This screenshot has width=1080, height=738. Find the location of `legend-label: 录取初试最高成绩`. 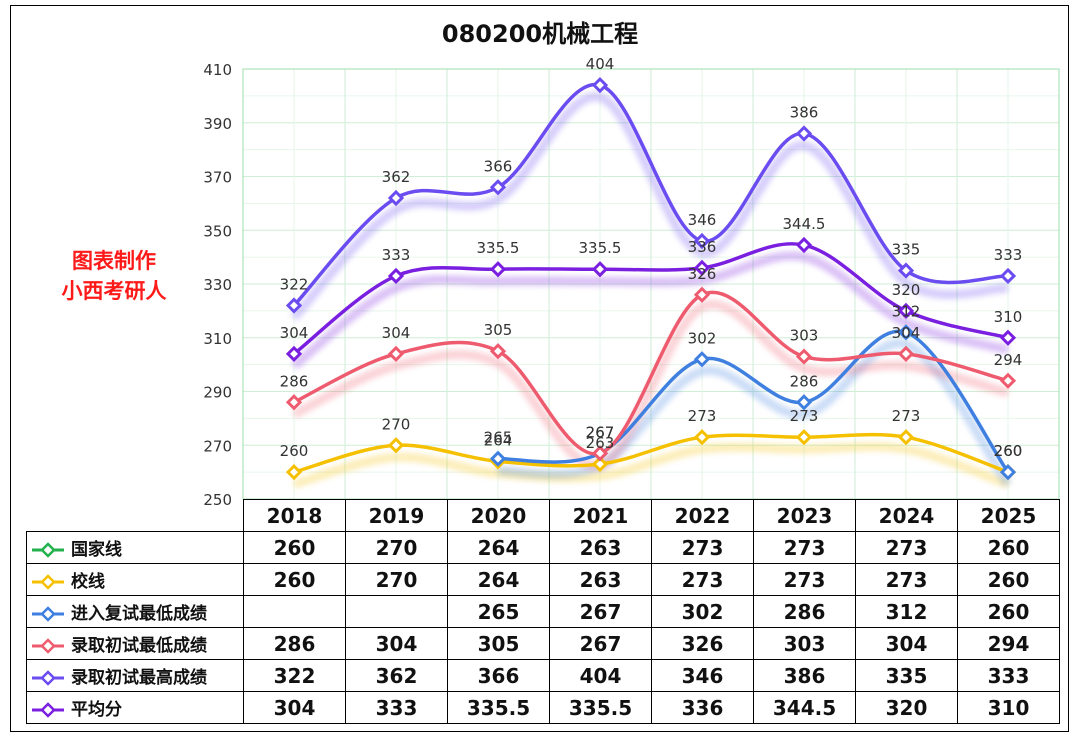

legend-label: 录取初试最高成绩 is located at coordinates (139, 678).